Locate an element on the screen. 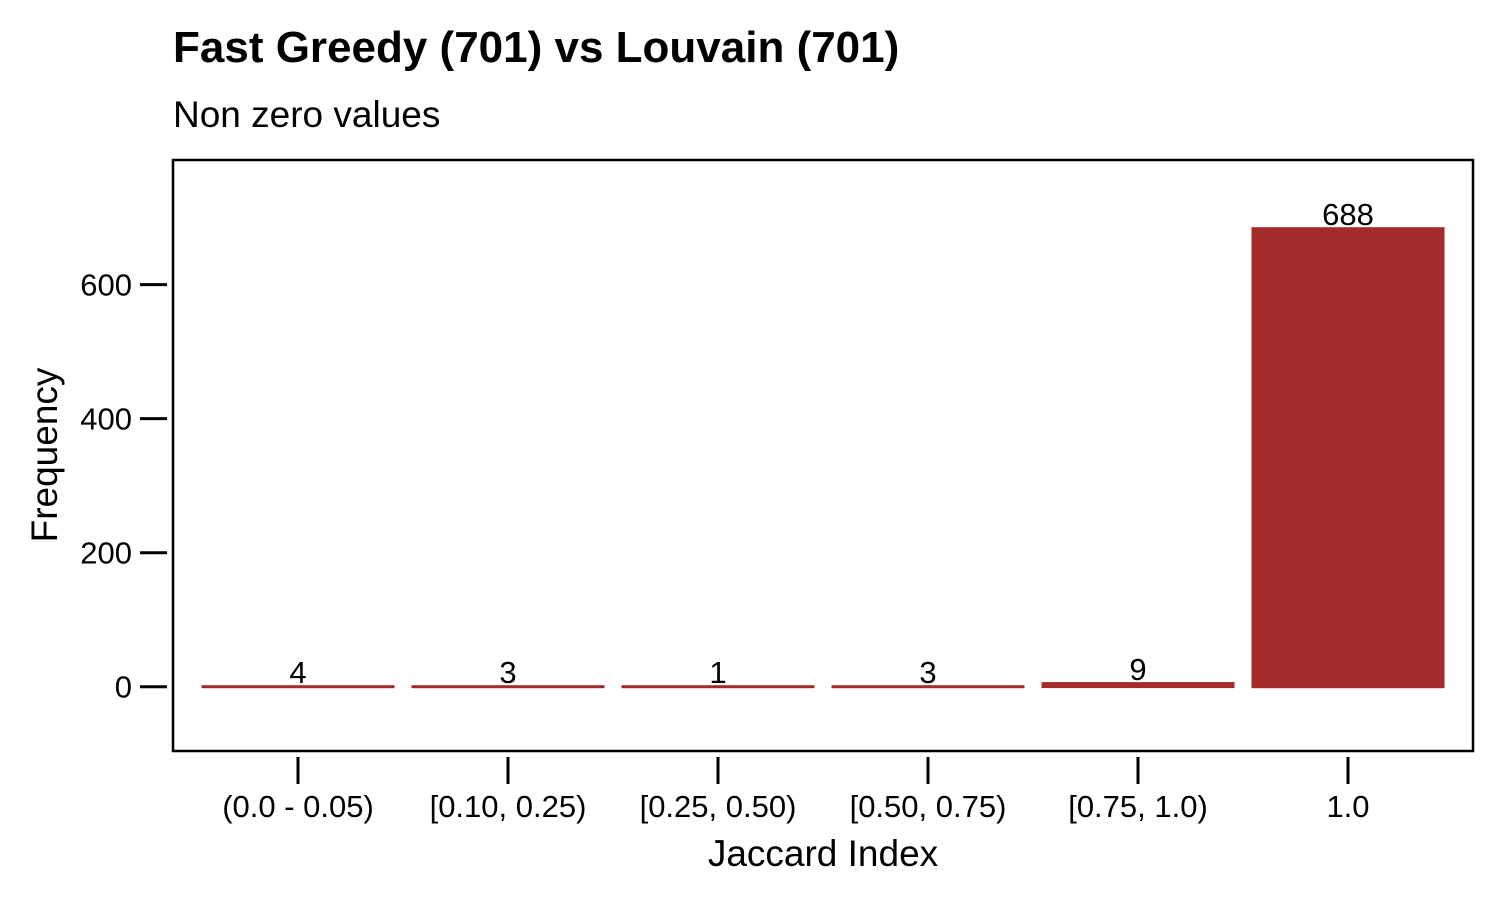 This screenshot has height=900, width=1500. bar-value-label-2: 3 is located at coordinates (507, 672).